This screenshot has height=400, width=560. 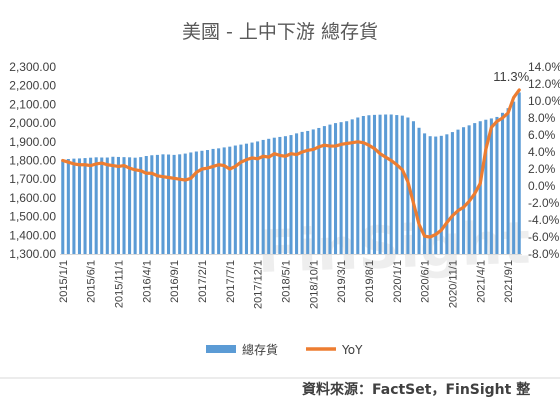 What do you see at coordinates (314, 284) in the screenshot?
I see `x-axis-tick-label: 2018/10/1` at bounding box center [314, 284].